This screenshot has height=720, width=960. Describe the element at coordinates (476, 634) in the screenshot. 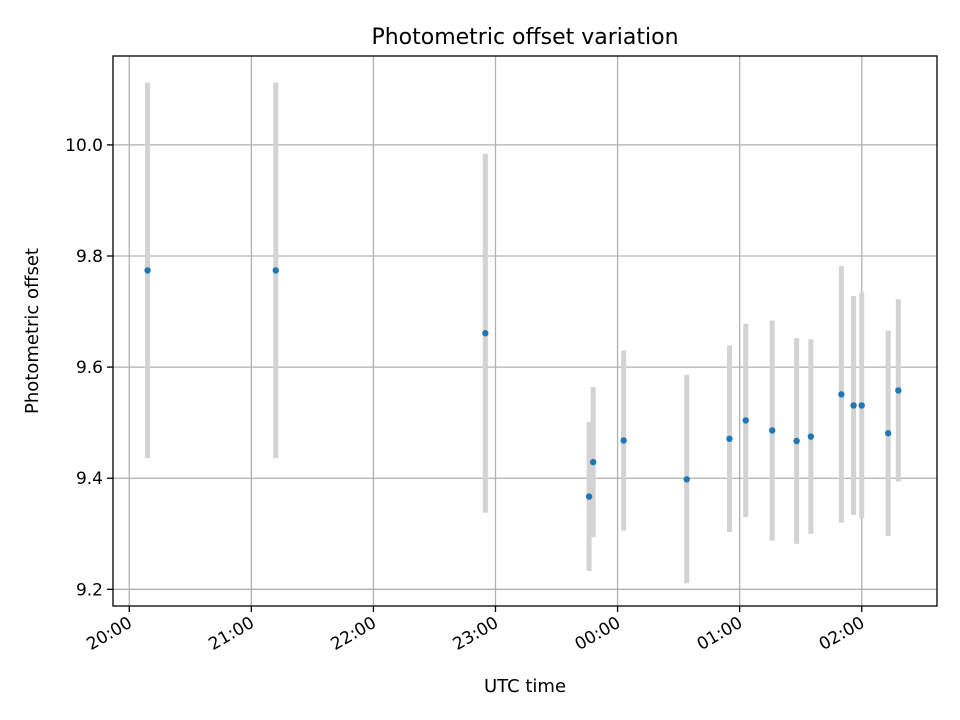

I see `x-tick-label: 23:00` at that location.